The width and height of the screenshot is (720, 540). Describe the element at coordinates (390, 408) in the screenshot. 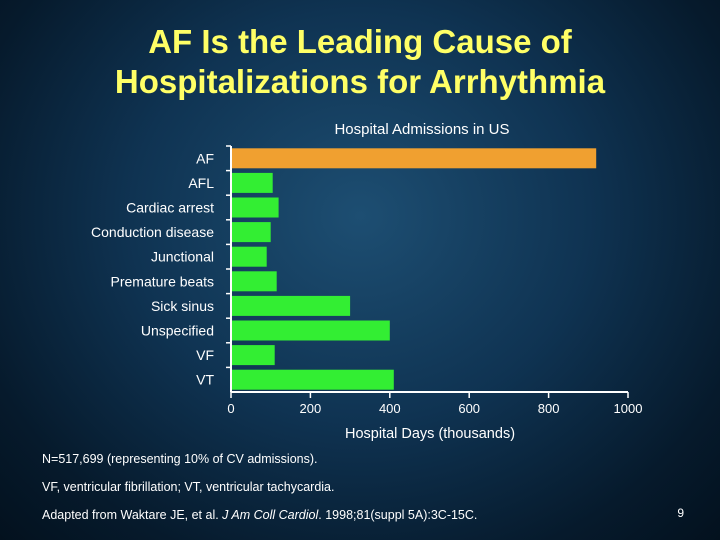

I see `x-tick-label: 400` at that location.